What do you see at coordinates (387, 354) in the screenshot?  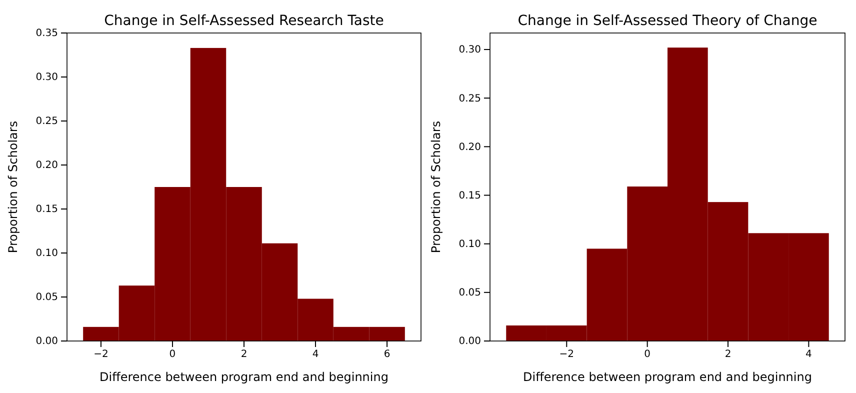 I see `x-tick-label: 6` at bounding box center [387, 354].